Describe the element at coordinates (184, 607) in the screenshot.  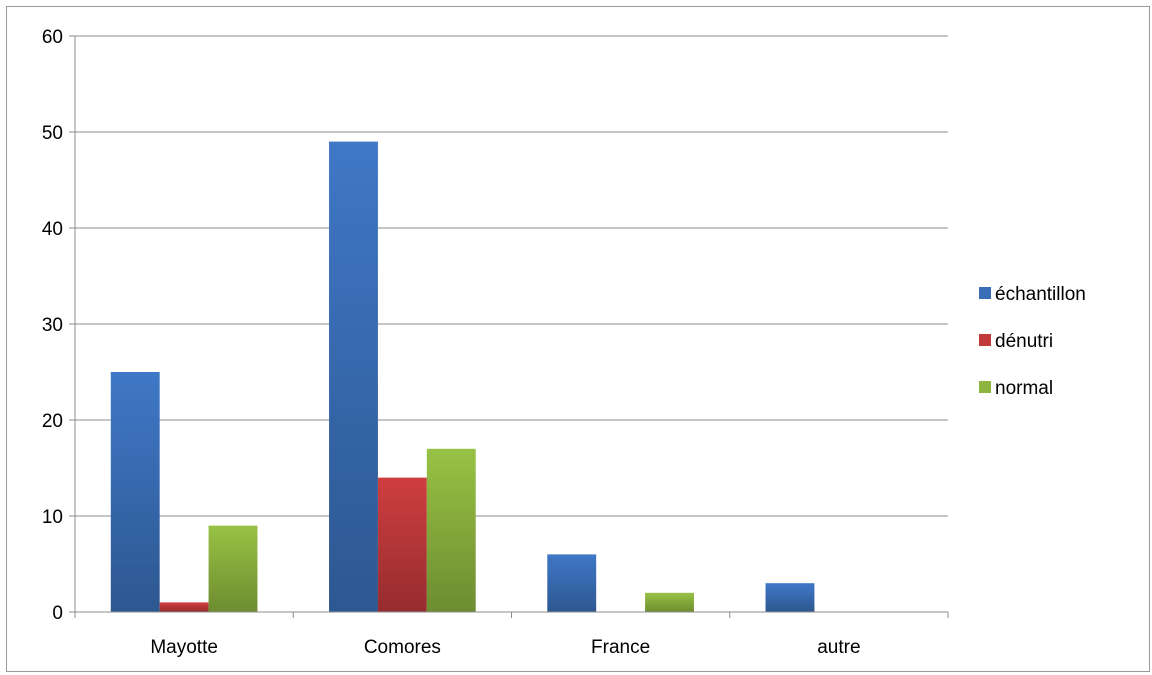
I see `bar-dénutri-Mayotte` at that location.